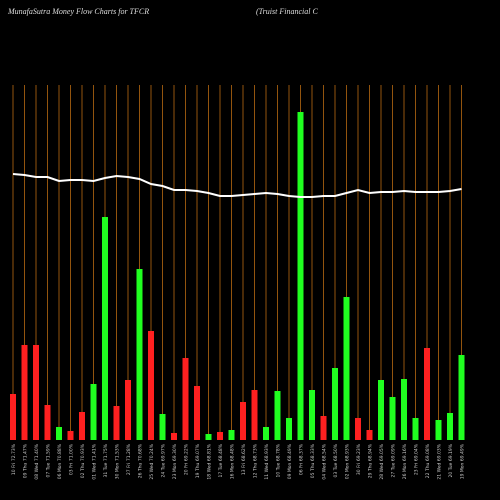 Image resolution: width=500 pixels, height=500 pixels. What do you see at coordinates (14, 459) in the screenshot?
I see `x-tick-label: 10 Fri 72.73%` at bounding box center [14, 459].